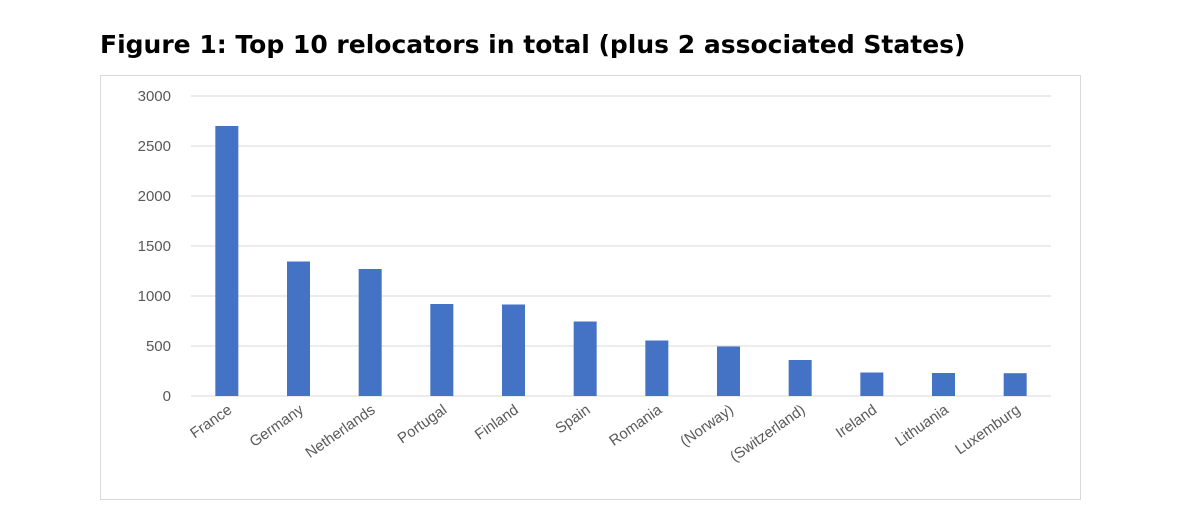 This screenshot has height=511, width=1200. What do you see at coordinates (423, 424) in the screenshot?
I see `x-tick-label: Portugal` at bounding box center [423, 424].